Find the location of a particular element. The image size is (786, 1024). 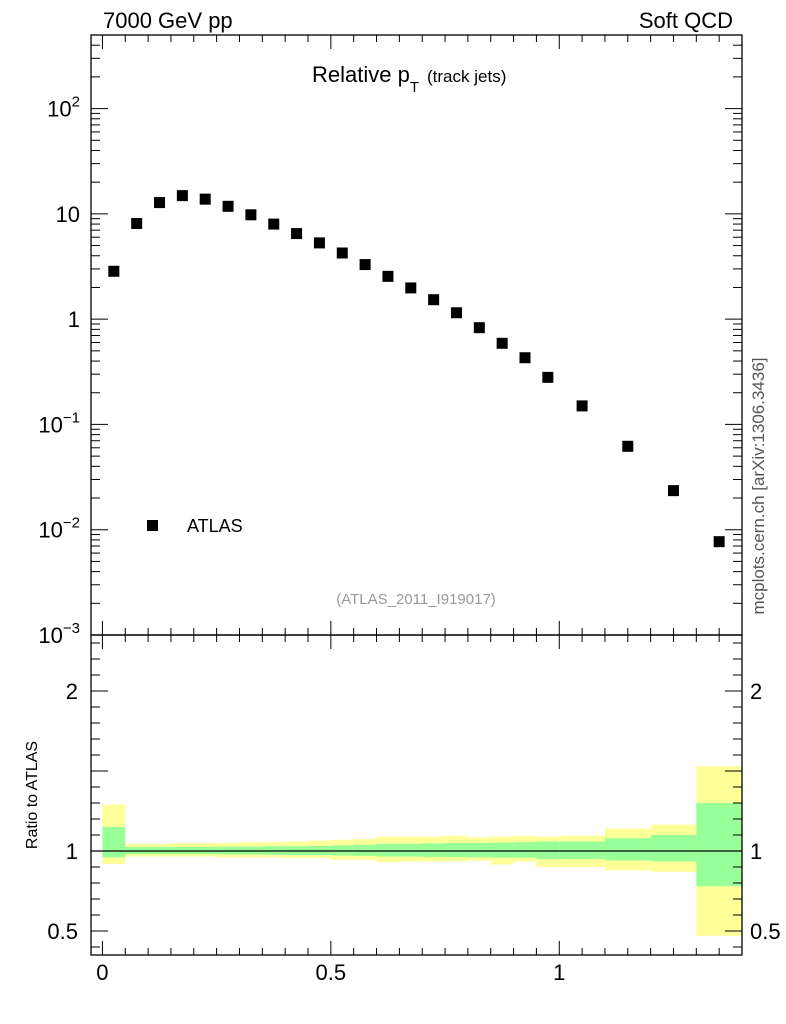

side-source-label: mcplots.cern.ch [arXiv:1306.3436] is located at coordinates (758, 485).